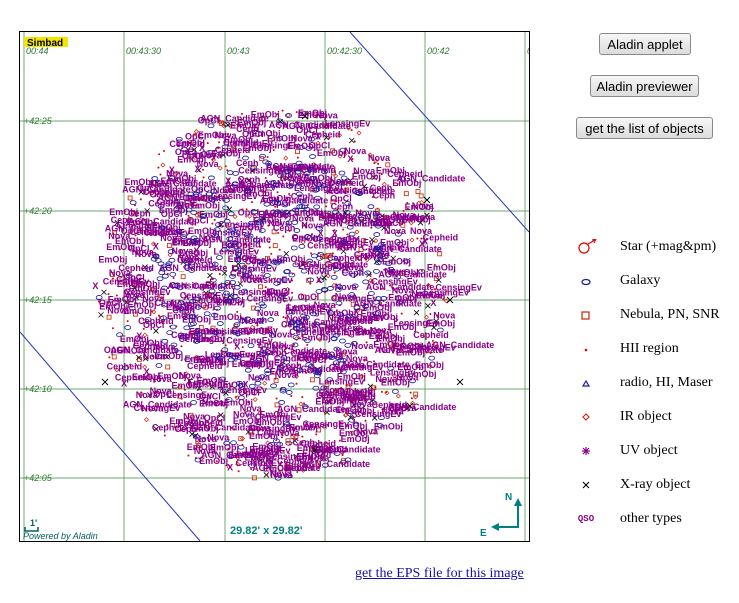 Image resolution: width=739 pixels, height=603 pixels. Describe the element at coordinates (644, 86) in the screenshot. I see `aladin-previewer-button: Aladin previewer` at that location.